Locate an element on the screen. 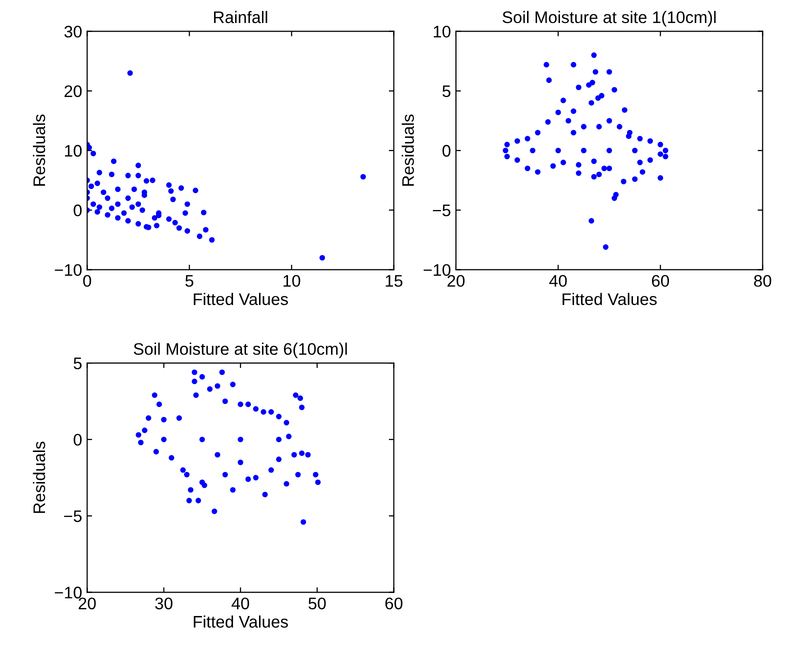  y-tick-label: 20 is located at coordinates (73, 91).